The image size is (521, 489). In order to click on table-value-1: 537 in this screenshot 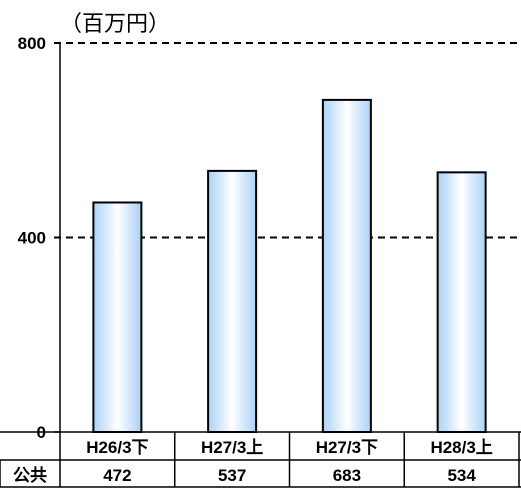, I will do `click(232, 475)`.